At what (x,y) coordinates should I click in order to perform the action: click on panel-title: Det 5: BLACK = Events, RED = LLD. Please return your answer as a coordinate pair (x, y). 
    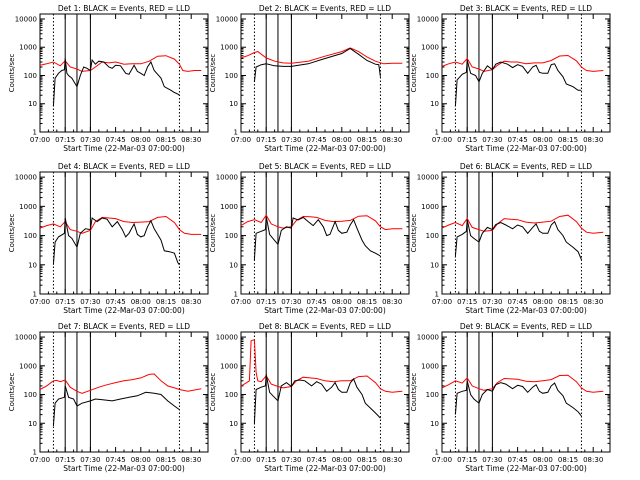
    Looking at the image, I should click on (325, 166).